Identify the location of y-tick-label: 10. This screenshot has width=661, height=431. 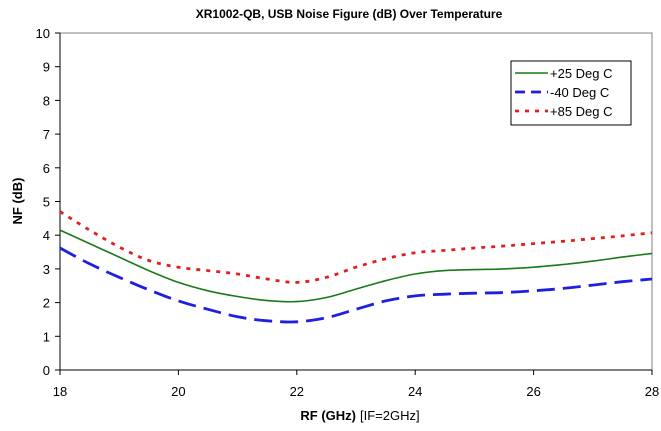
(43, 33).